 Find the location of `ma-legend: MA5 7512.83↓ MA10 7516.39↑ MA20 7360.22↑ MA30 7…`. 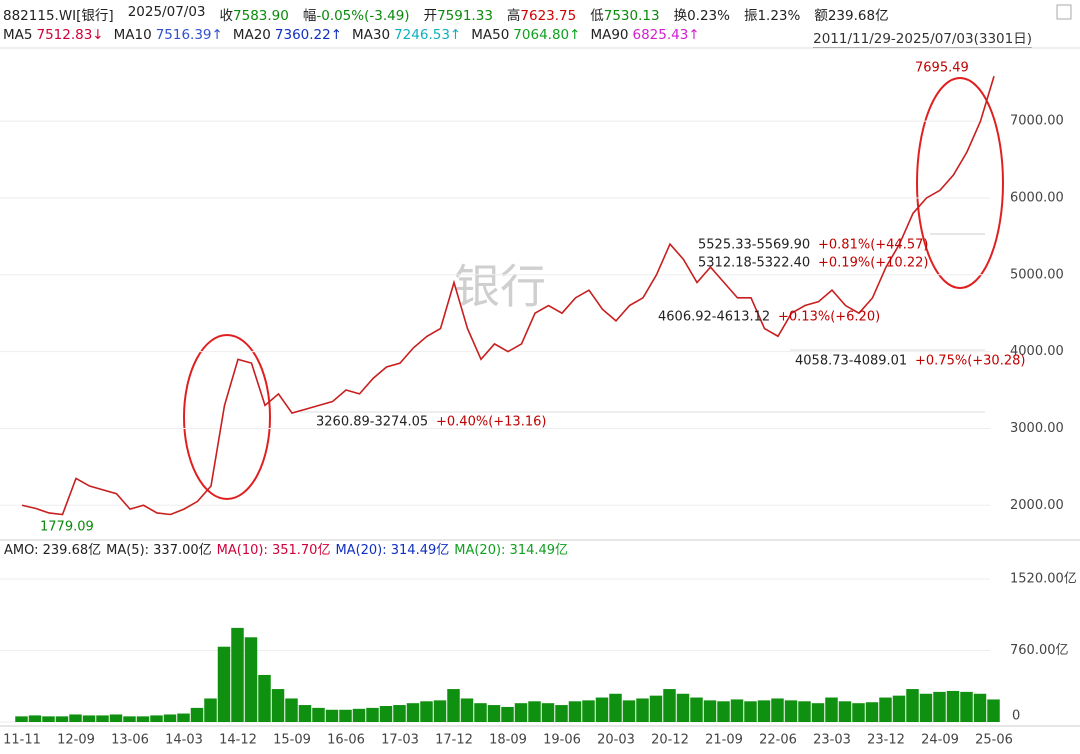

ma-legend: MA5 7512.83↓ MA10 7516.39↑ MA20 7360.22↑ MA30 7… is located at coordinates (351, 35).